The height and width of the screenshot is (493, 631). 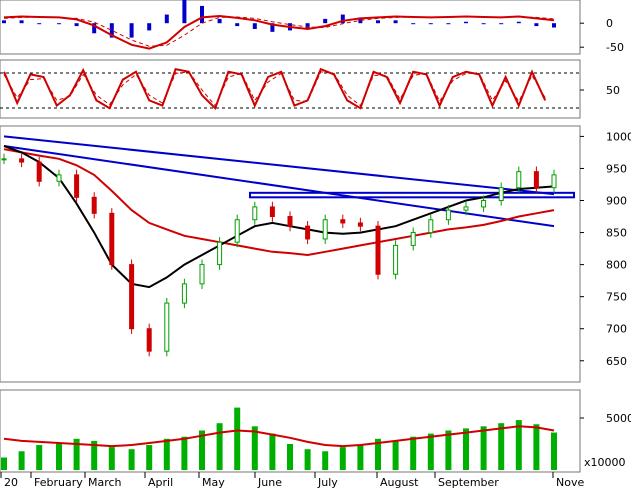 I want to click on x-label-7: August, so click(x=399, y=482).